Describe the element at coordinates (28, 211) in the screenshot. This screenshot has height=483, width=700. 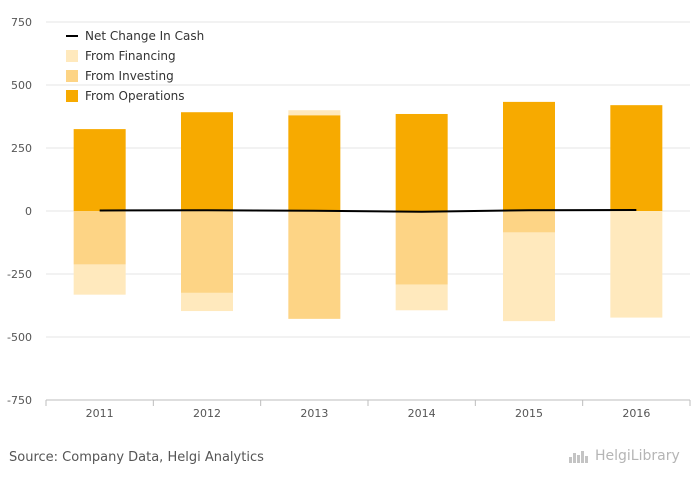
I see `y-tick-label: 0` at that location.